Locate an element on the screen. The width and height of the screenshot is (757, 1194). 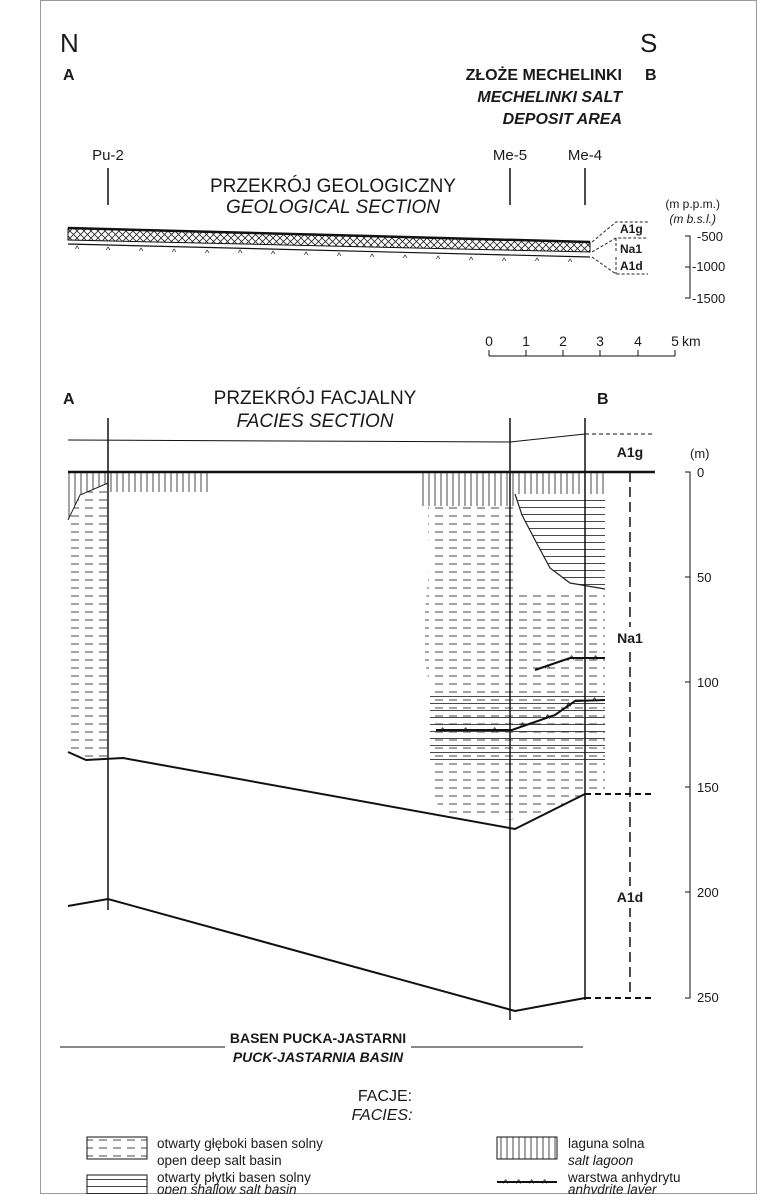
depth-unit-en: (m b.s.l.) is located at coordinates (692, 219).